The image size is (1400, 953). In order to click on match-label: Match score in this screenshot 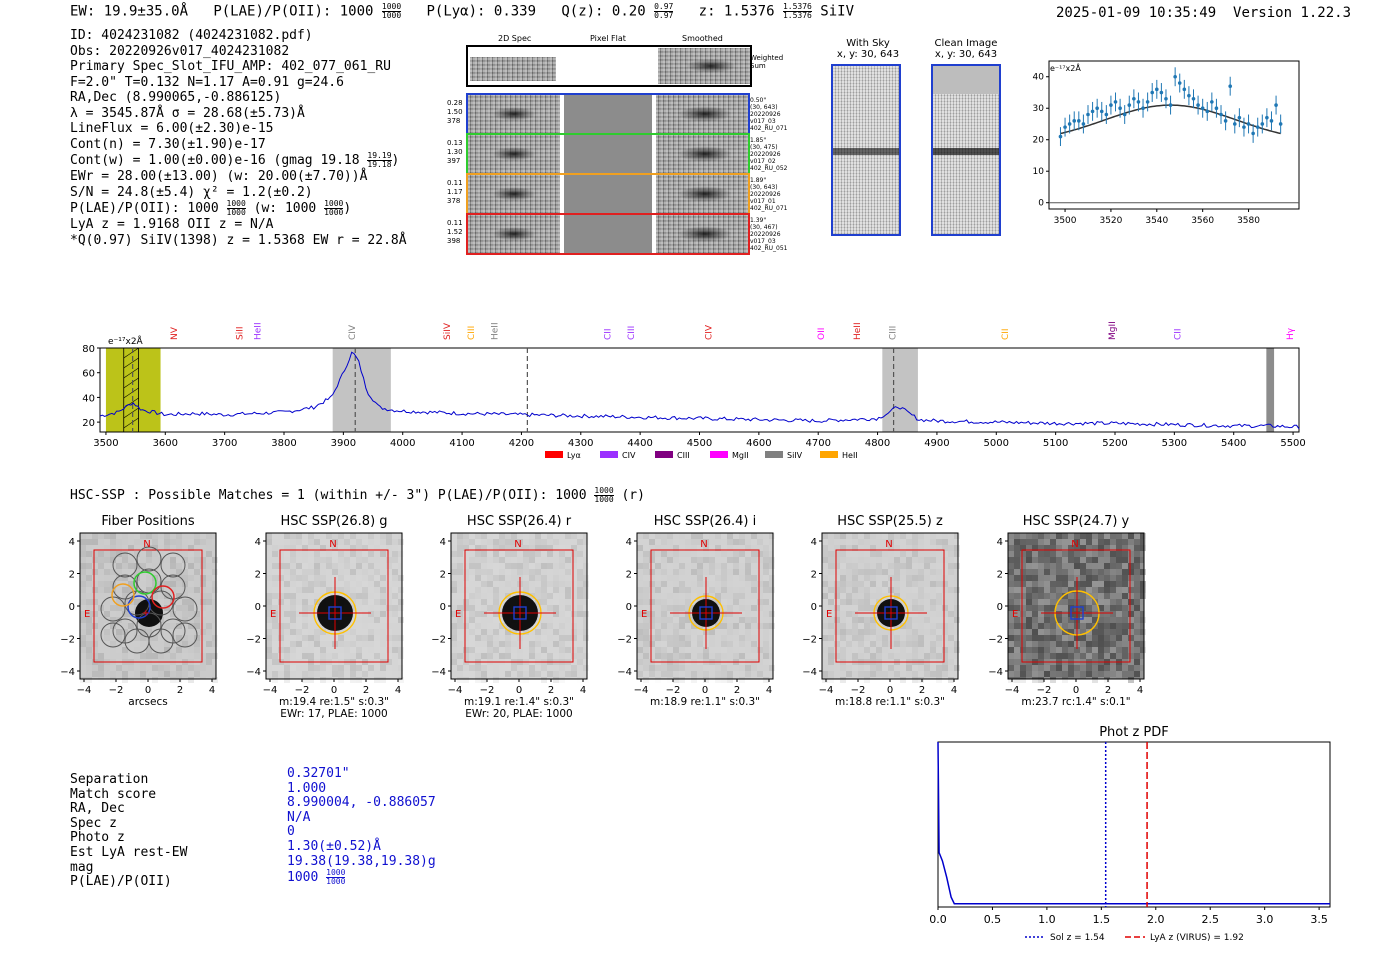, I will do `click(113, 794)`.